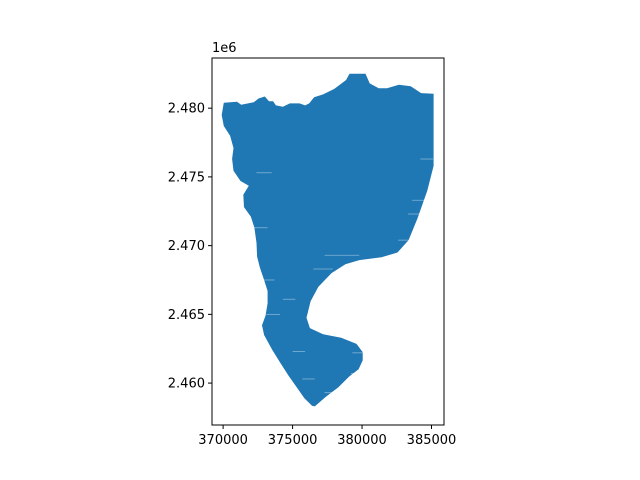 Image resolution: width=640 pixels, height=480 pixels. What do you see at coordinates (327, 436) in the screenshot?
I see `x-axis: 370000 375000 380000 385000` at bounding box center [327, 436].